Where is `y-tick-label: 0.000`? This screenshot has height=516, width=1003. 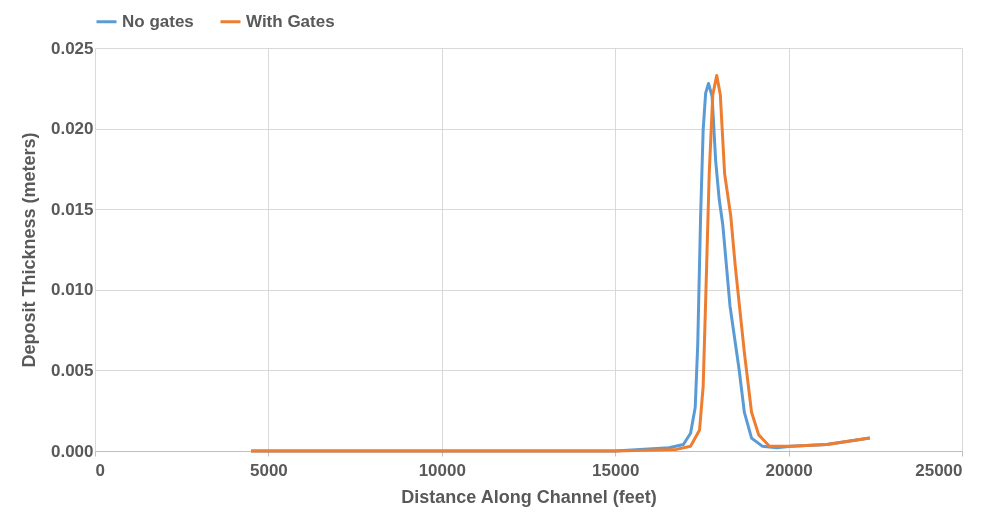 y-tick-label: 0.000 is located at coordinates (72, 451).